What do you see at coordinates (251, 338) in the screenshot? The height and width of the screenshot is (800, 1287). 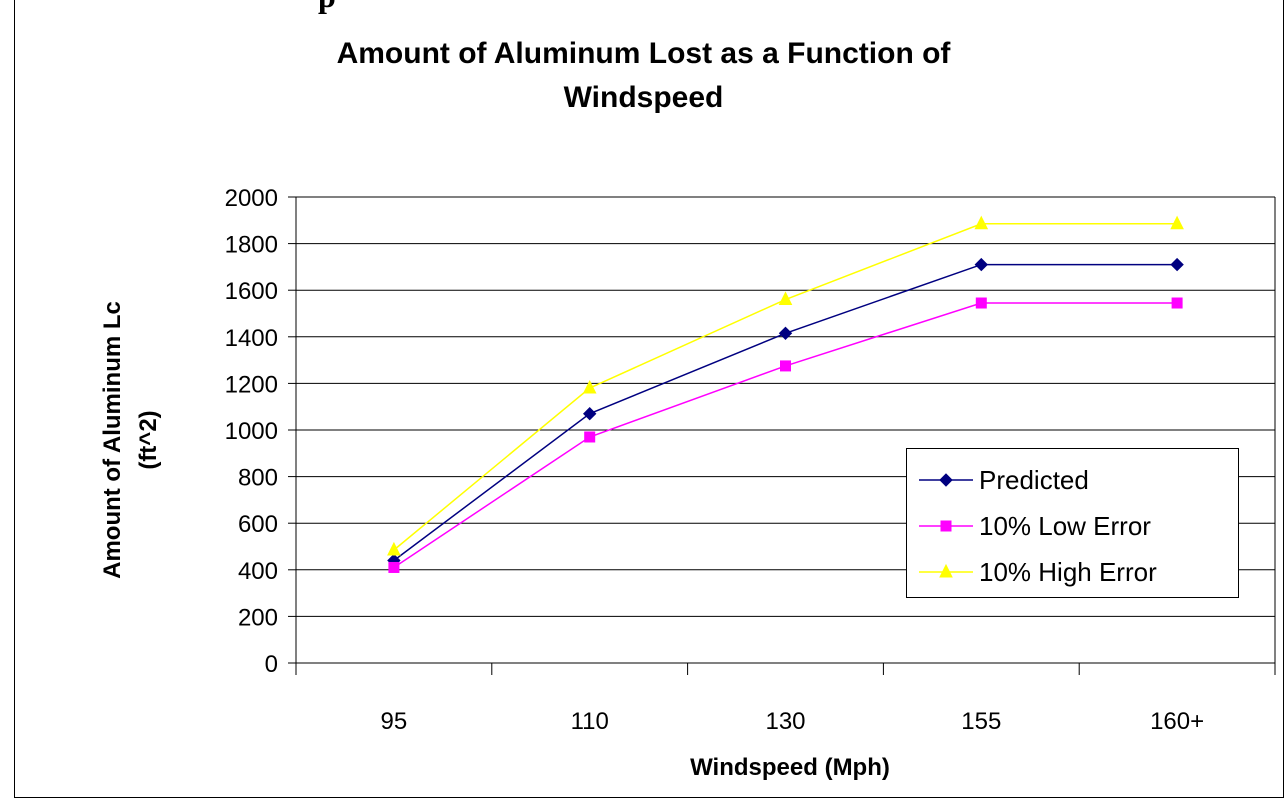 I see `y-tick-label: 1400` at bounding box center [251, 338].